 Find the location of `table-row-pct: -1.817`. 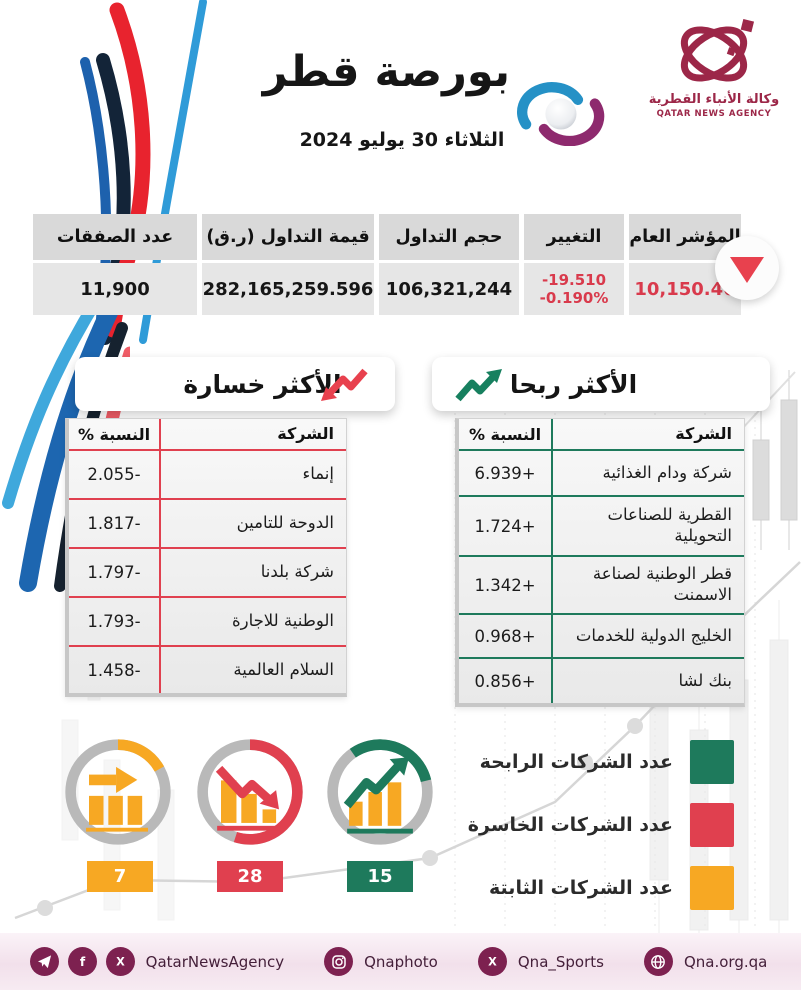

table-row-pct: -1.817 is located at coordinates (114, 524).